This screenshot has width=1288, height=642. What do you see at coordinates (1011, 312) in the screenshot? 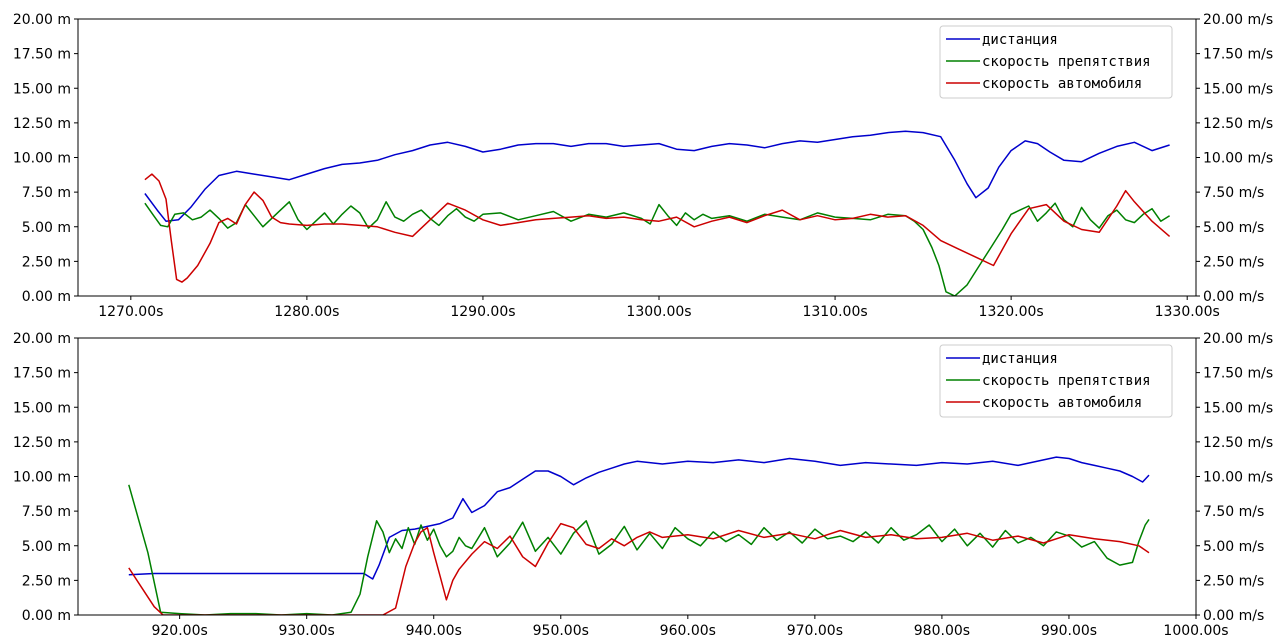
I see `x-tick-label: 1320.00s` at bounding box center [1011, 312].